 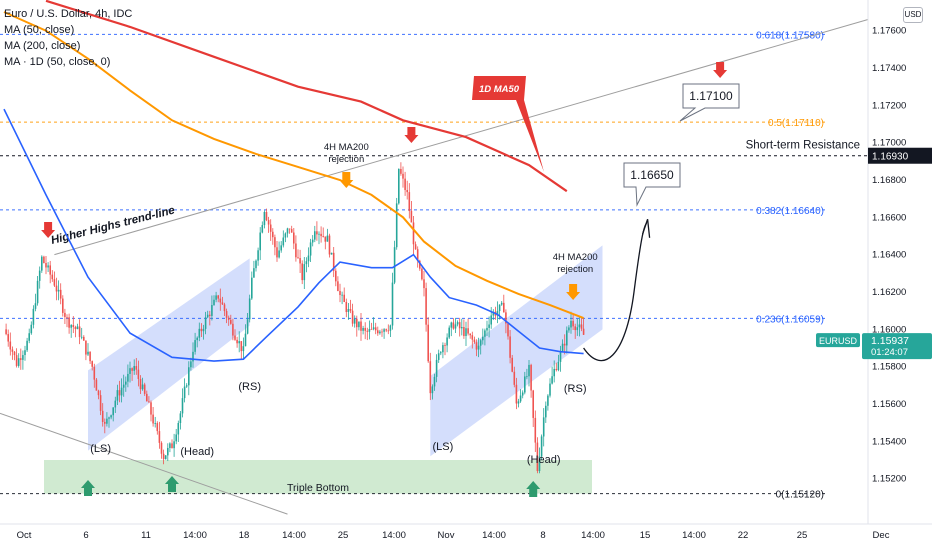 What do you see at coordinates (881, 535) in the screenshot?
I see `x-tick-label: Dec` at bounding box center [881, 535].